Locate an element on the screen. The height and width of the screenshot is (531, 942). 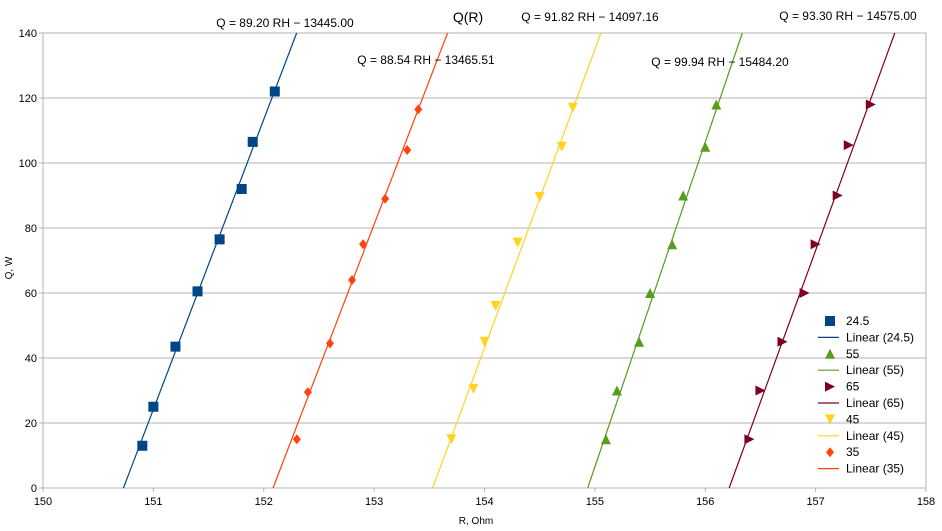
x-tick-label: 156 is located at coordinates (705, 502).